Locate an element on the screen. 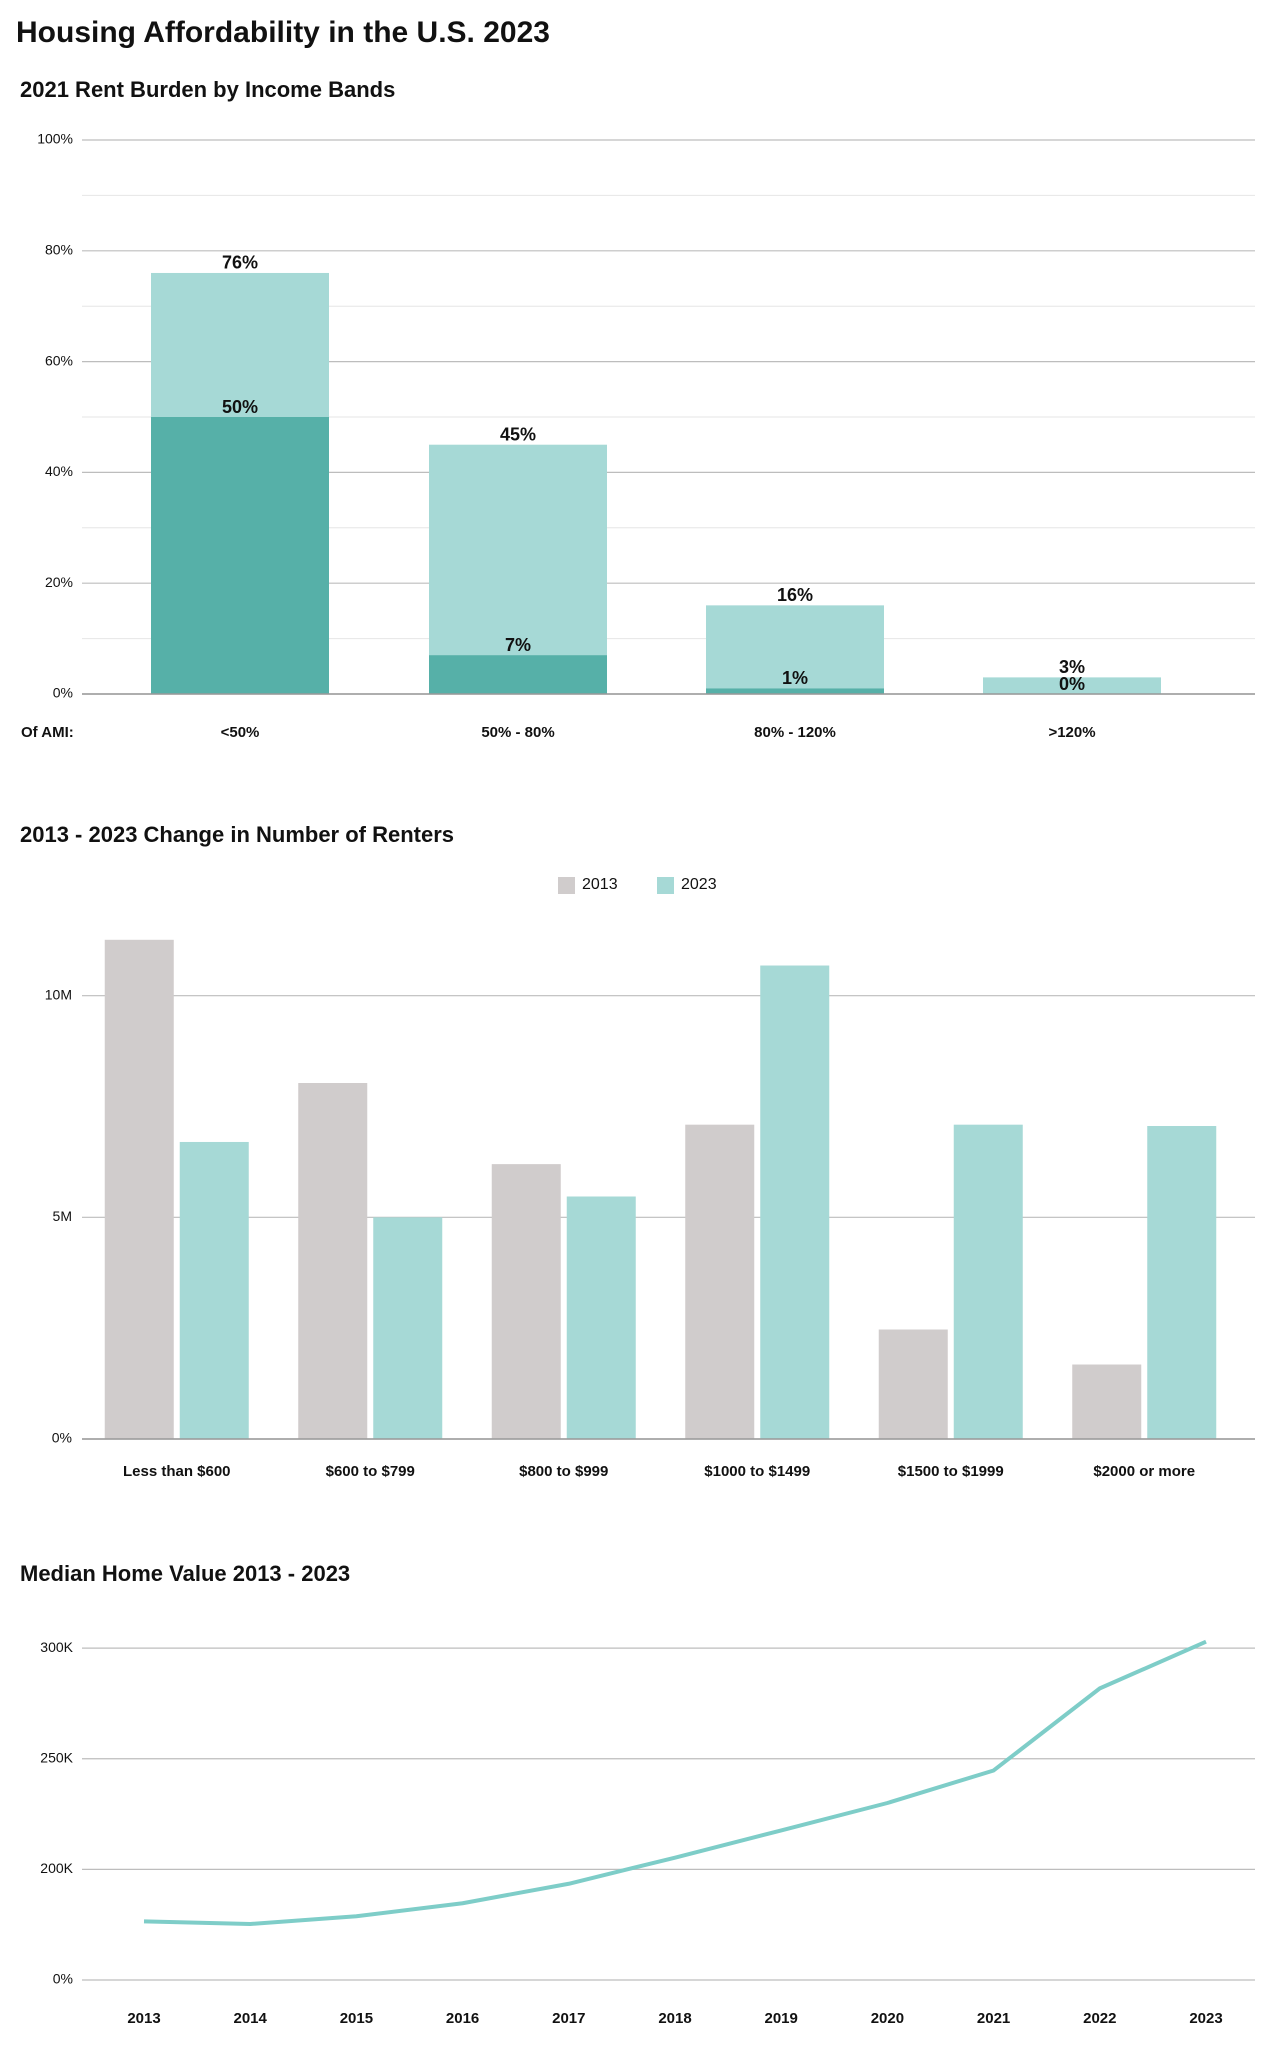  data-label: 16% is located at coordinates (795, 595).